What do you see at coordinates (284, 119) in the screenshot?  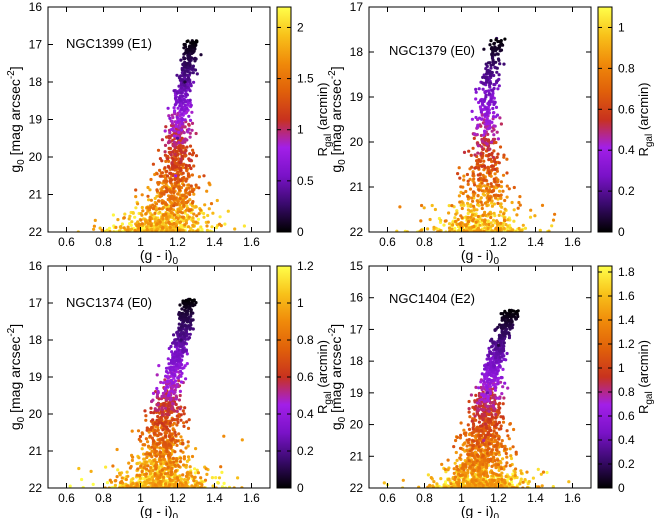 I see `colorbar` at bounding box center [284, 119].